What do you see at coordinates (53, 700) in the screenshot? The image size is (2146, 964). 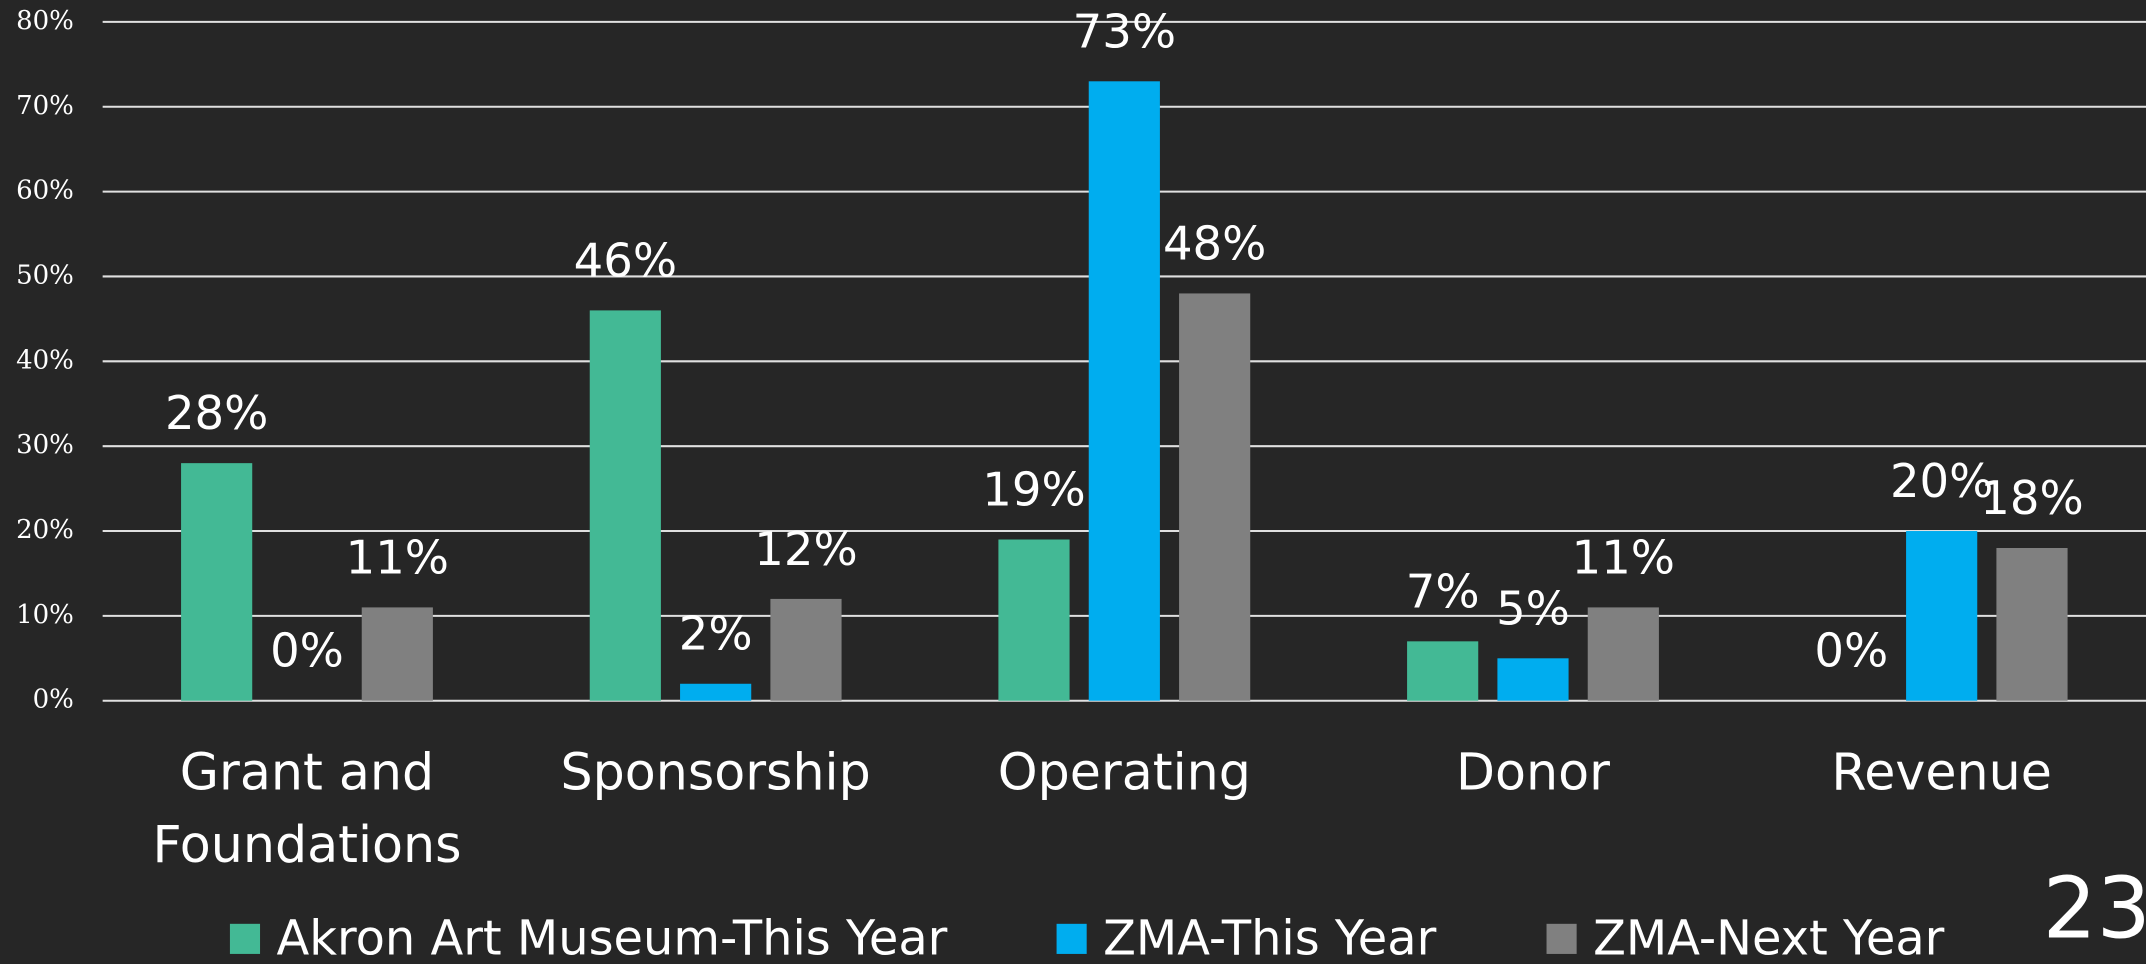 I see `y-tick-label: 0%` at bounding box center [53, 700].